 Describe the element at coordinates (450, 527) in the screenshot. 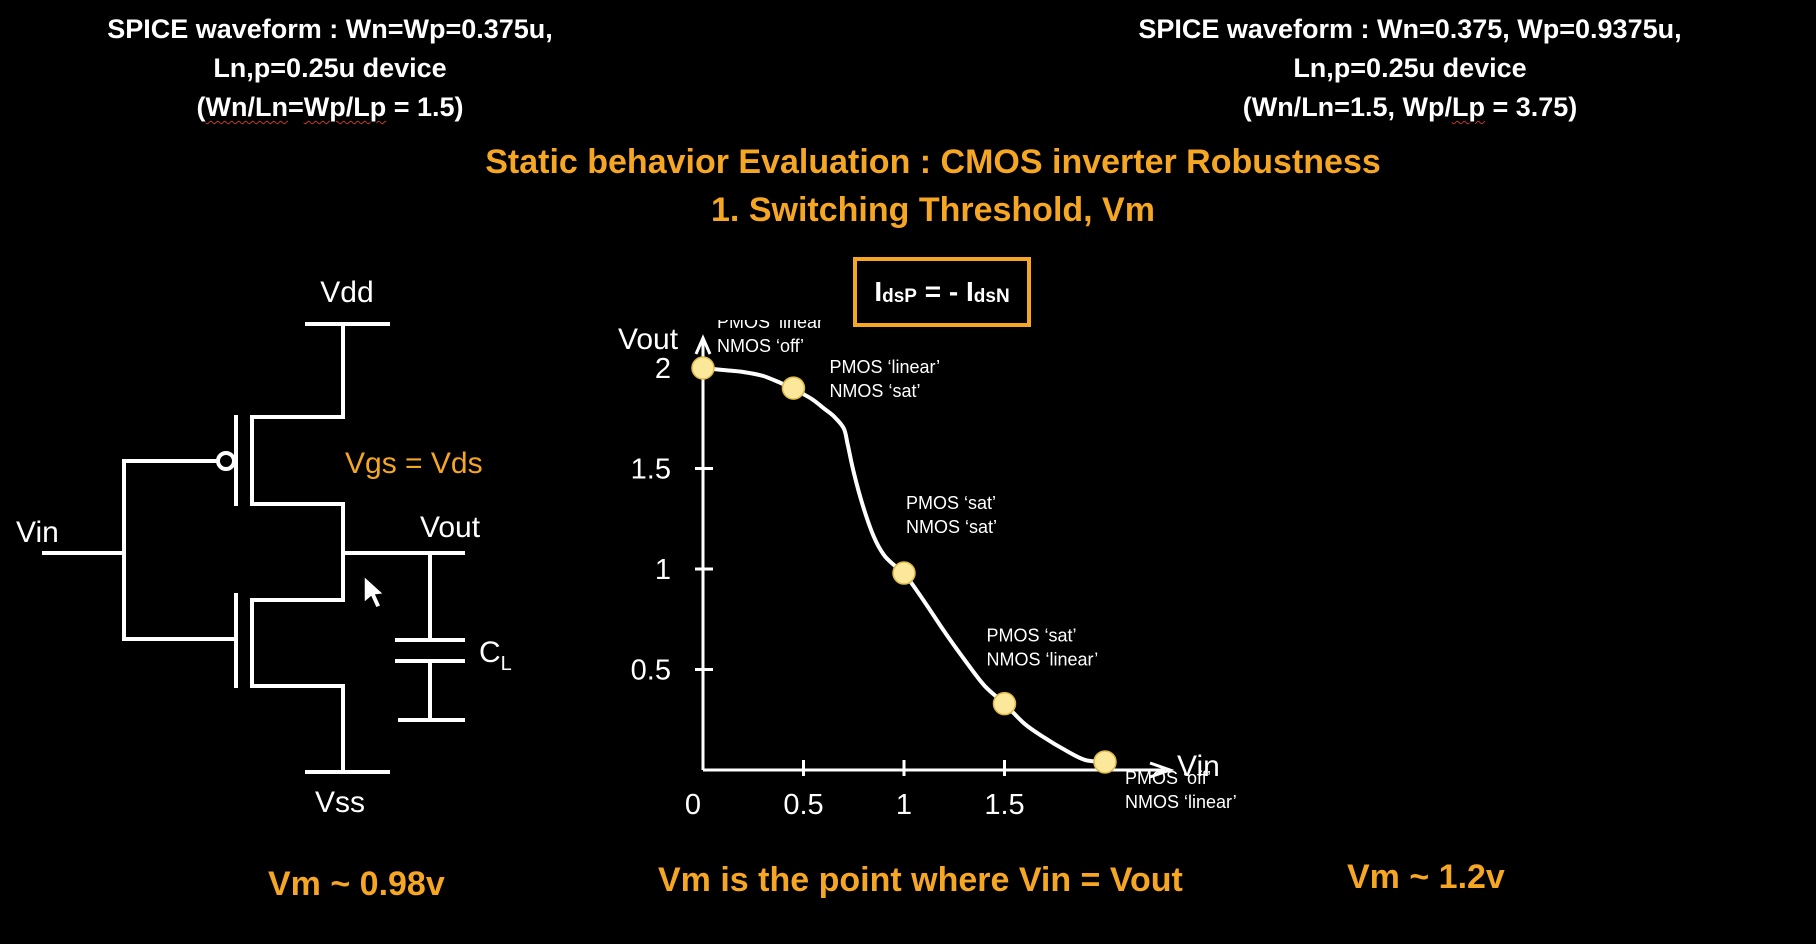

I see `vout-label: Vout` at that location.